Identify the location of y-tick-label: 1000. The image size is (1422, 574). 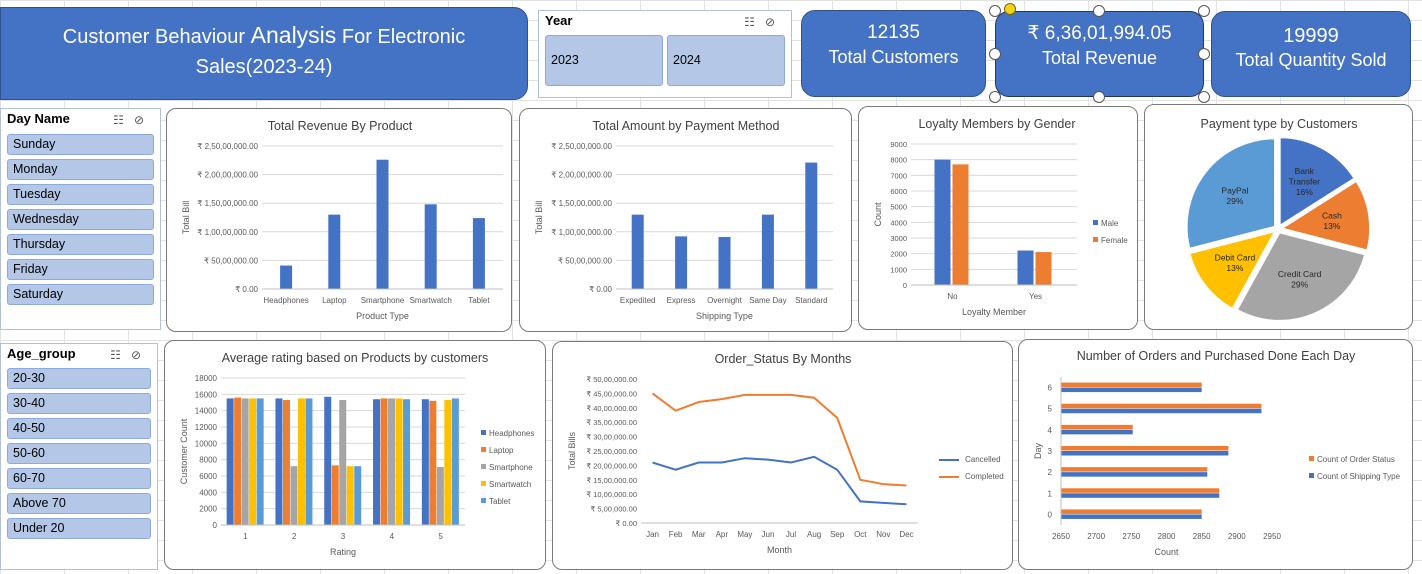
(898, 269).